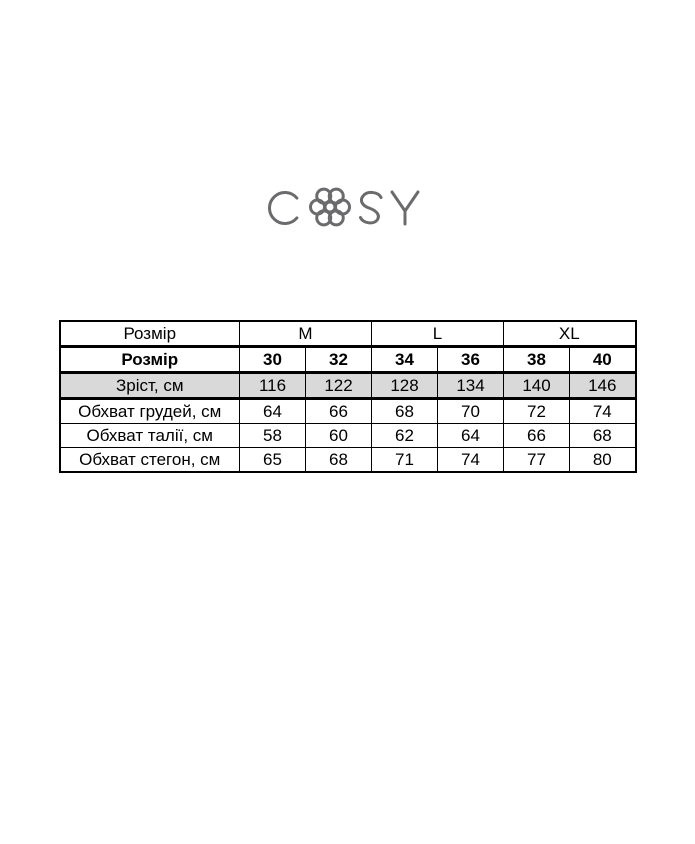  Describe the element at coordinates (537, 411) in the screenshot. I see `table-cell: 72` at that location.